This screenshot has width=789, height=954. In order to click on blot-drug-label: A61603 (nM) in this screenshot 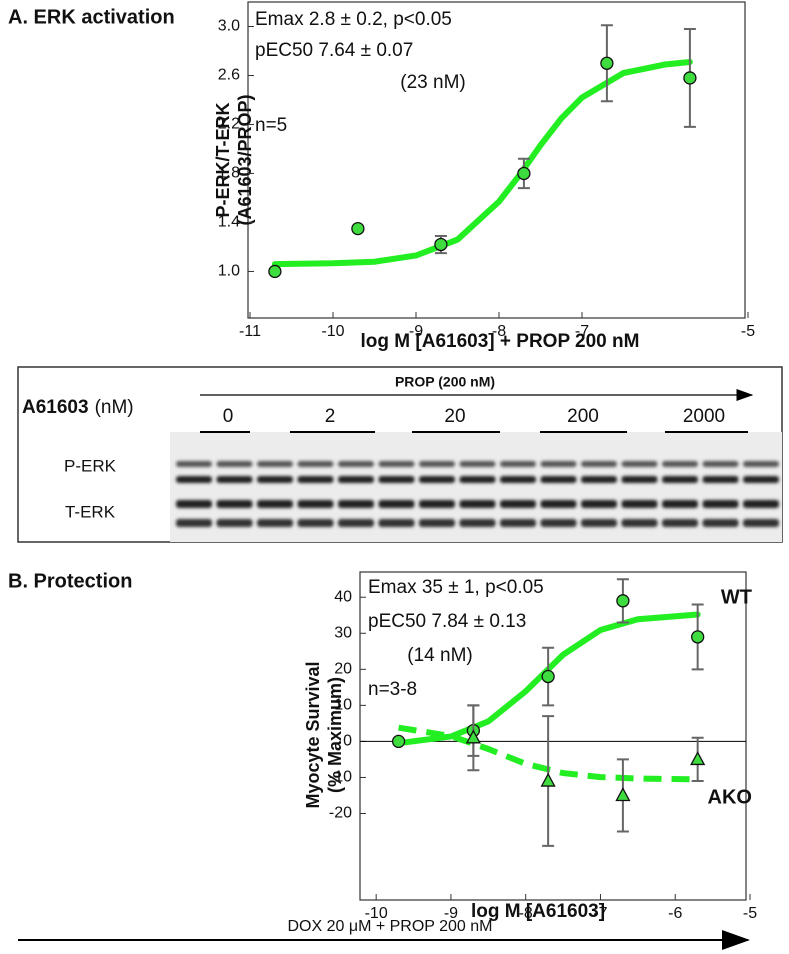, I will do `click(78, 407)`.